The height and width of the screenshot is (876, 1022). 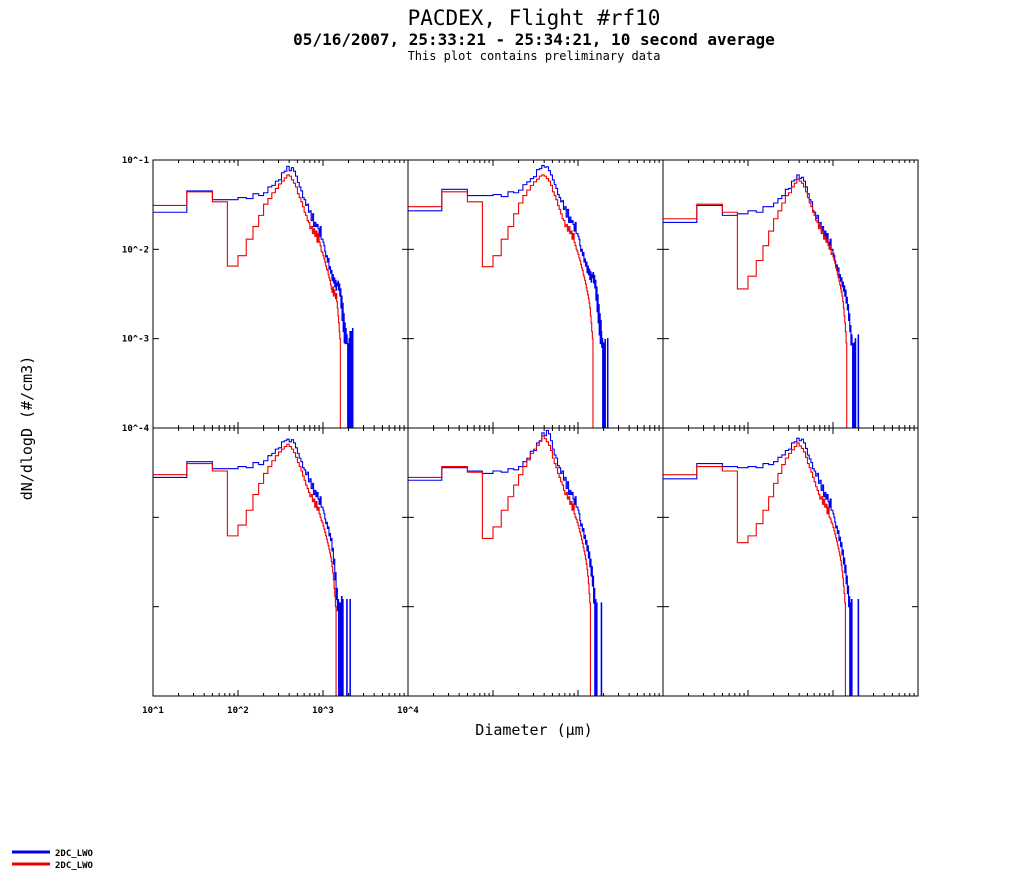 What do you see at coordinates (238, 711) in the screenshot?
I see `x-tick-label: 10^2` at bounding box center [238, 711].